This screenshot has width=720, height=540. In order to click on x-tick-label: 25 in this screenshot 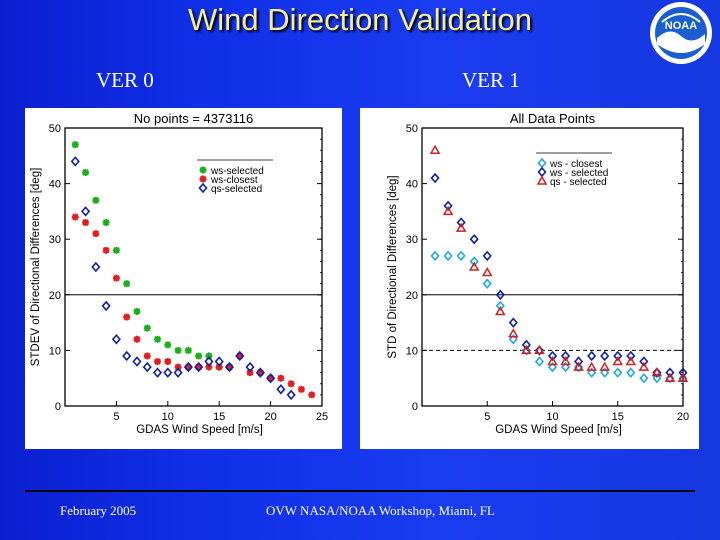, I will do `click(322, 417)`.